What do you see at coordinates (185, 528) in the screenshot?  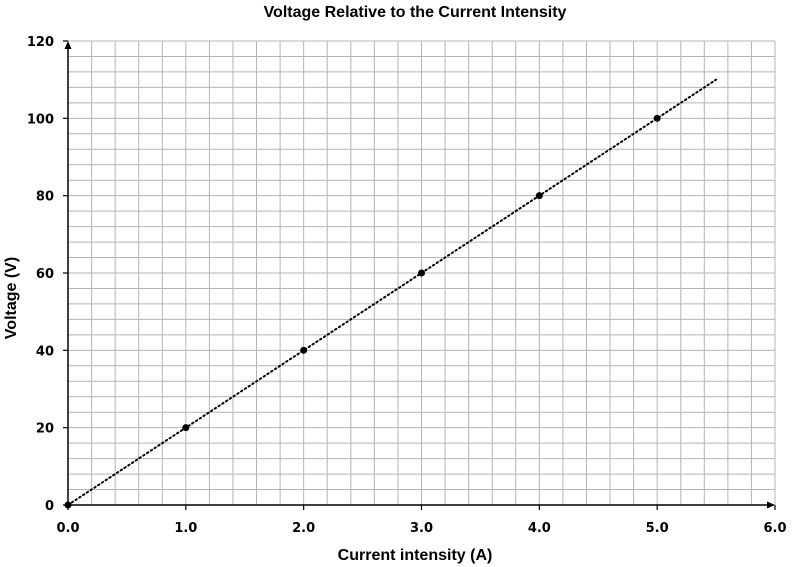 I see `x-tick-label: 1.0` at bounding box center [185, 528].